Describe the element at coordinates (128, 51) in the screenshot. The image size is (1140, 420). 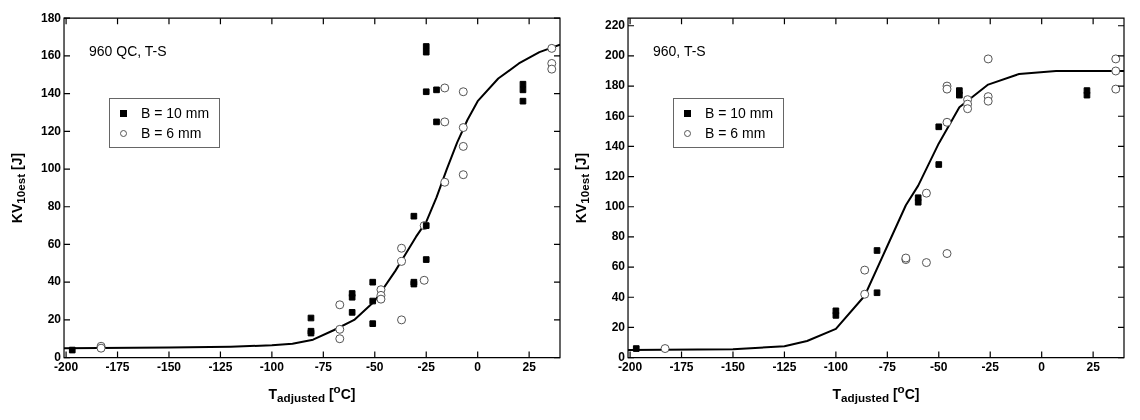
I see `annotation: 960 QC, T-S` at that location.